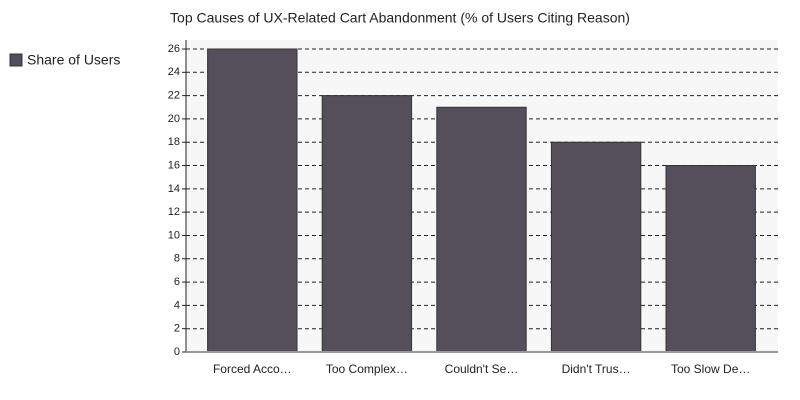  What do you see at coordinates (174, 49) in the screenshot?
I see `y-tick-label: 26` at bounding box center [174, 49].